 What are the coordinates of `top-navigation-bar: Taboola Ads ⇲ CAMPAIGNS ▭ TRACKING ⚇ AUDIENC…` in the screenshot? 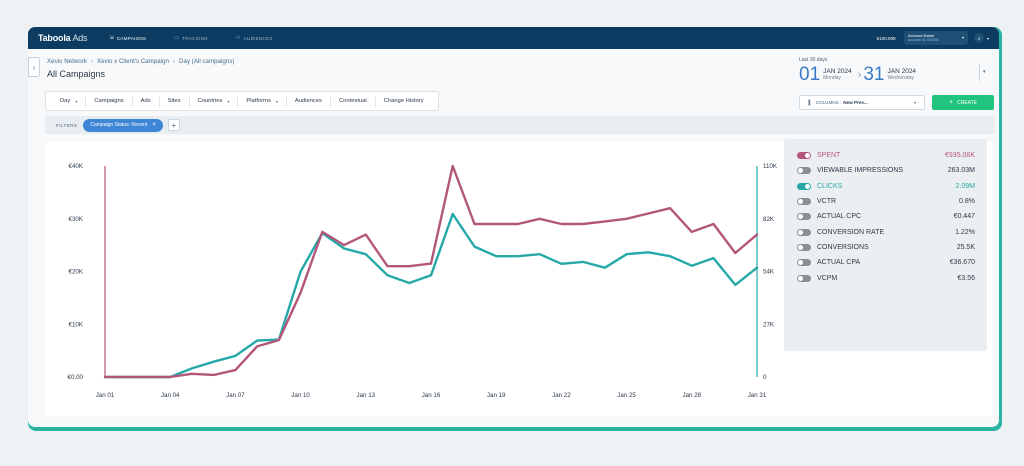 It's located at (513, 38).